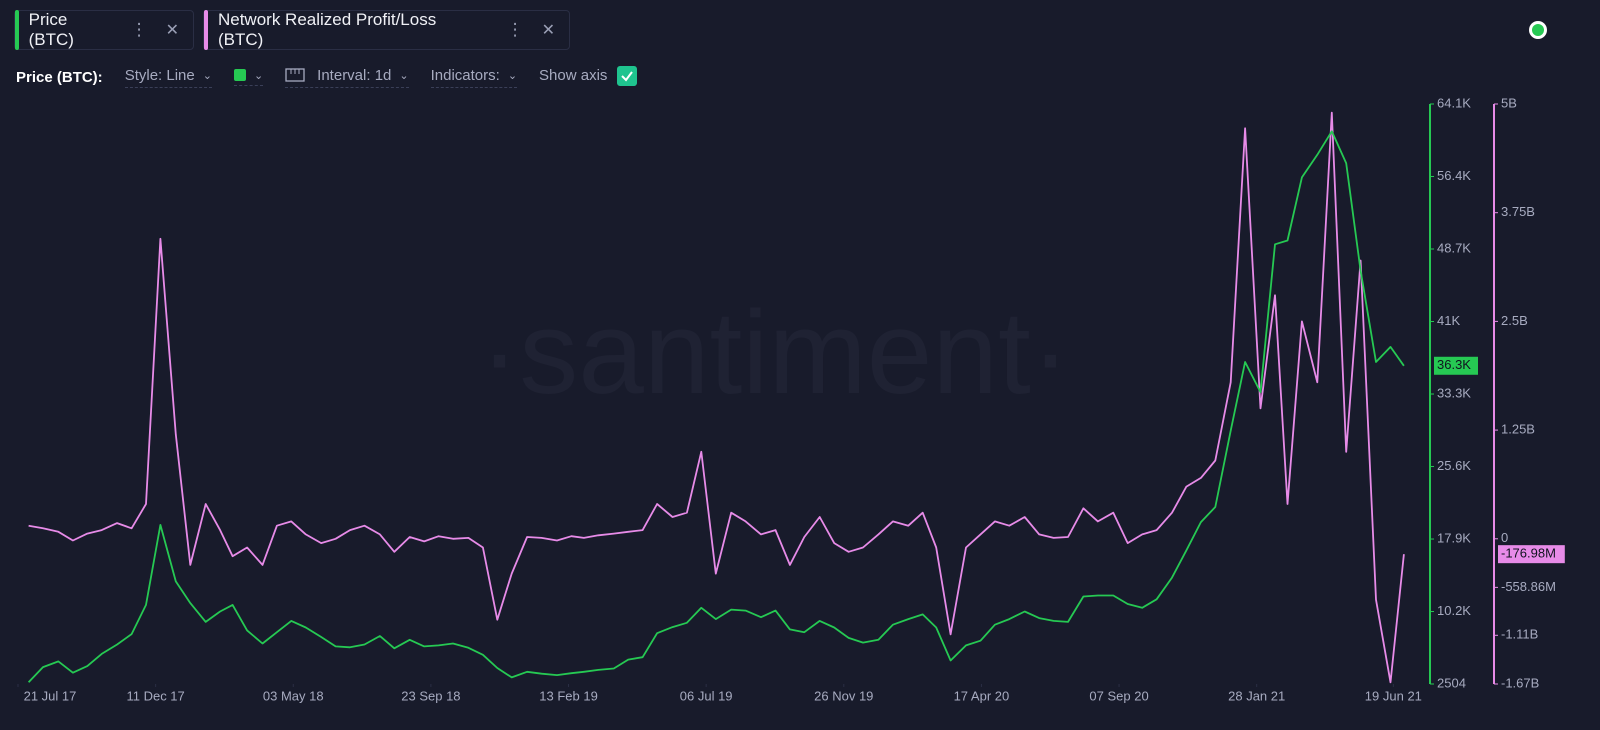 This screenshot has width=1600, height=730. I want to click on y-tick-label: 25.6K, so click(1454, 465).